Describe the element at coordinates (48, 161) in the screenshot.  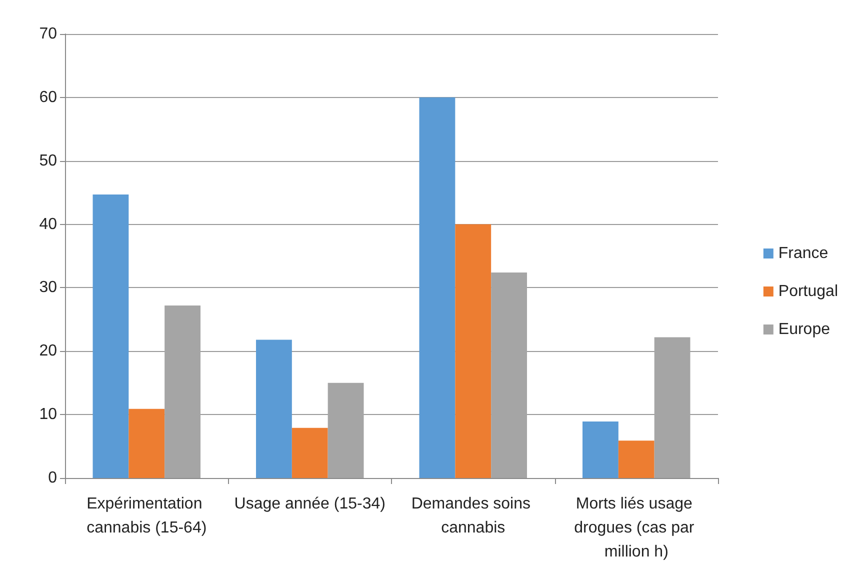
I see `y-tick-label: 50` at that location.